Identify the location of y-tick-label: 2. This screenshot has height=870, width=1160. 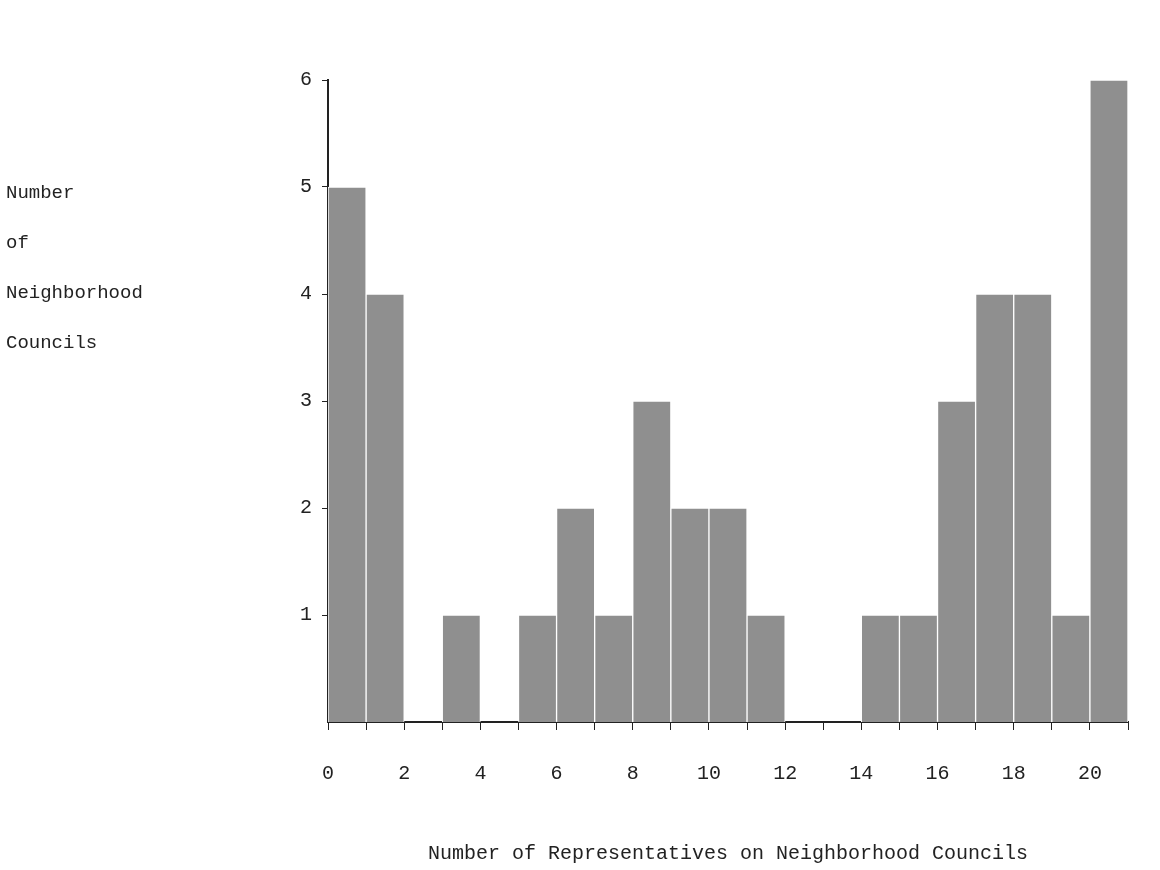
(305, 508).